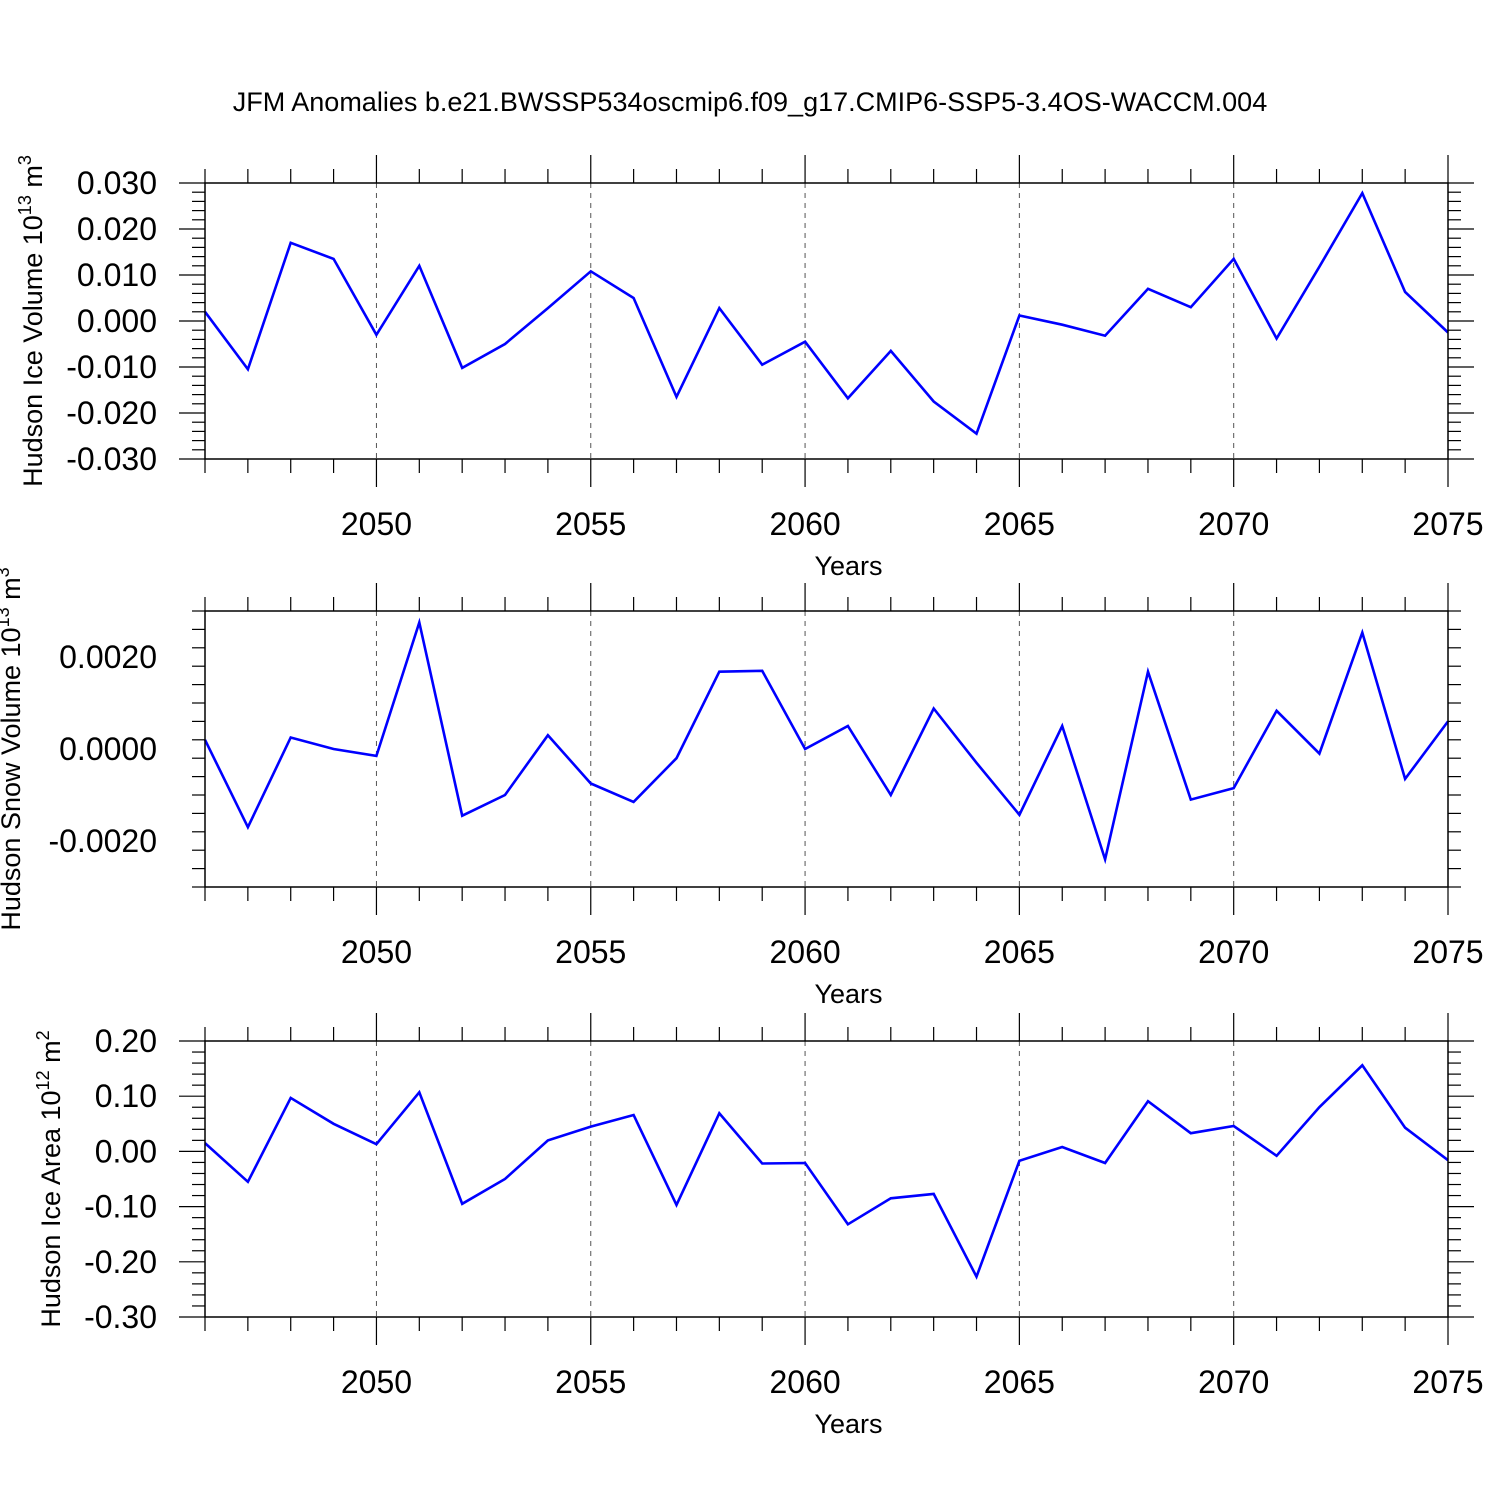 The height and width of the screenshot is (1500, 1500). I want to click on y-tick-label: 0.0020, so click(108, 657).